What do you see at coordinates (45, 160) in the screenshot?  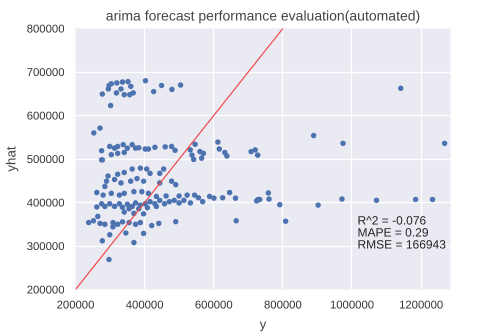 I see `y-tick-label: 500000` at bounding box center [45, 160].